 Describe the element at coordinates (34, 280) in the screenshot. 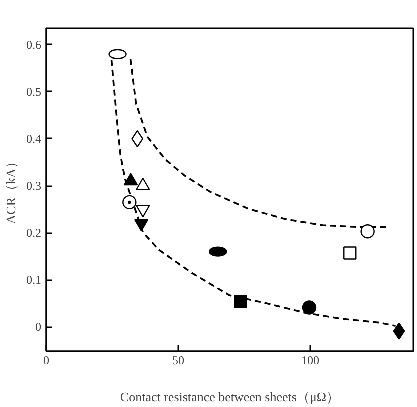

I see `y-tick-label: 0.1` at that location.